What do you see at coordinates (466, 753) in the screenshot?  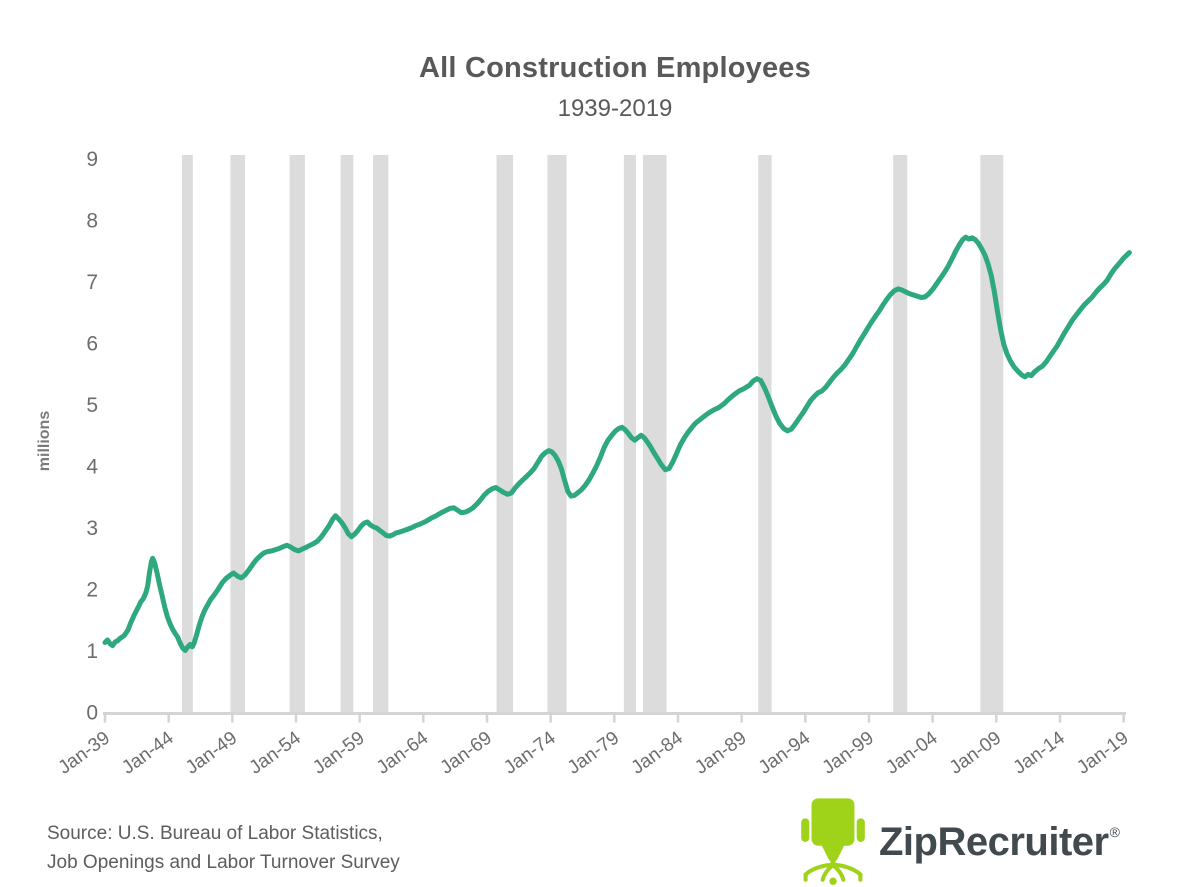 I see `x-tick-label: Jan-69` at bounding box center [466, 753].